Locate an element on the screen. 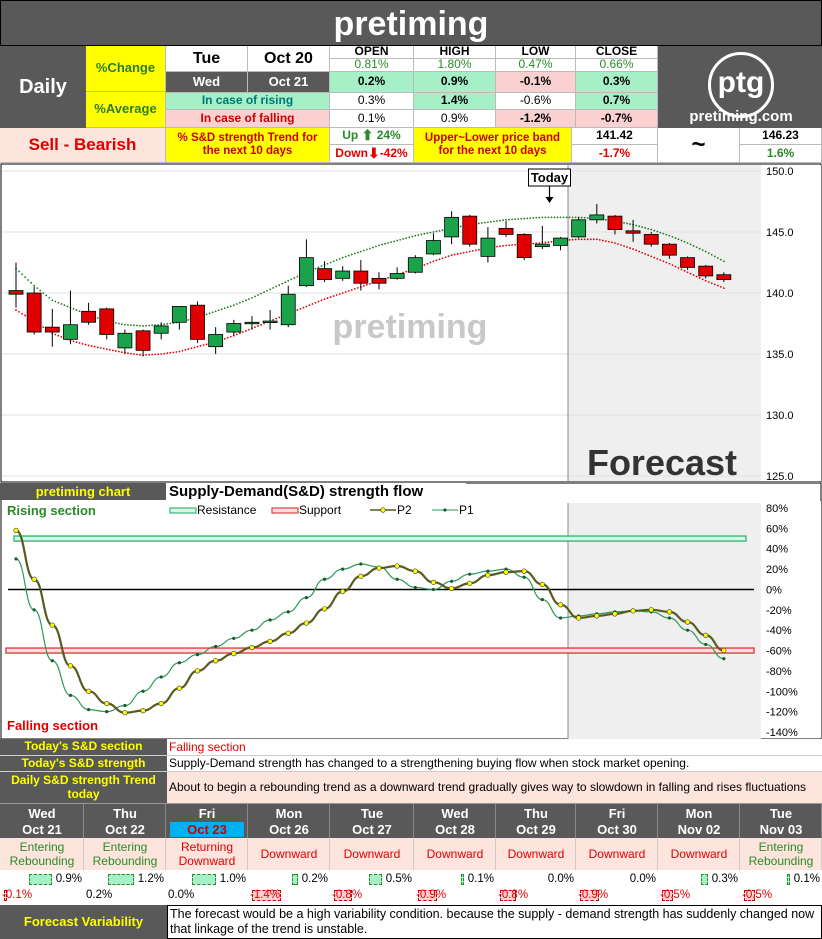  forecast-day: Fri is located at coordinates (207, 813).